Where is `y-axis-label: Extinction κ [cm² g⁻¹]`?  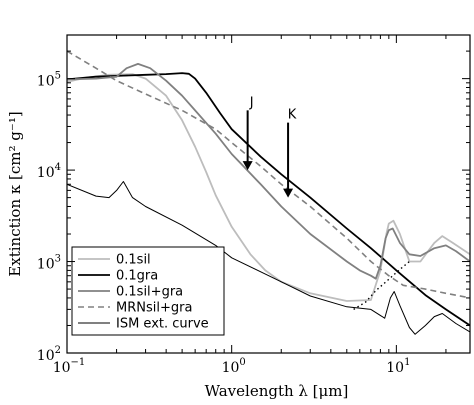 y-axis-label: Extinction κ [cm² g⁻¹] is located at coordinates (15, 193).